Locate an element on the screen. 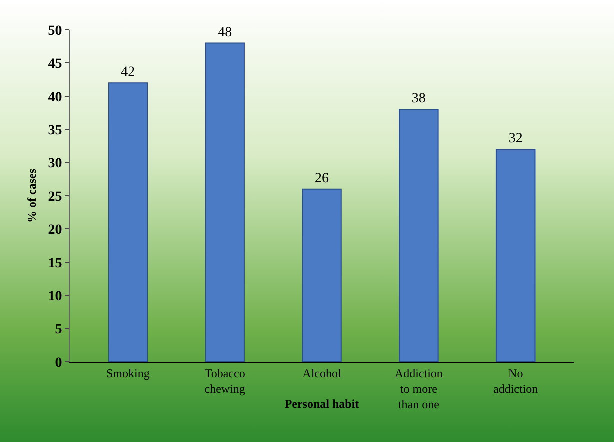  y-tick-label: 40 is located at coordinates (55, 98).